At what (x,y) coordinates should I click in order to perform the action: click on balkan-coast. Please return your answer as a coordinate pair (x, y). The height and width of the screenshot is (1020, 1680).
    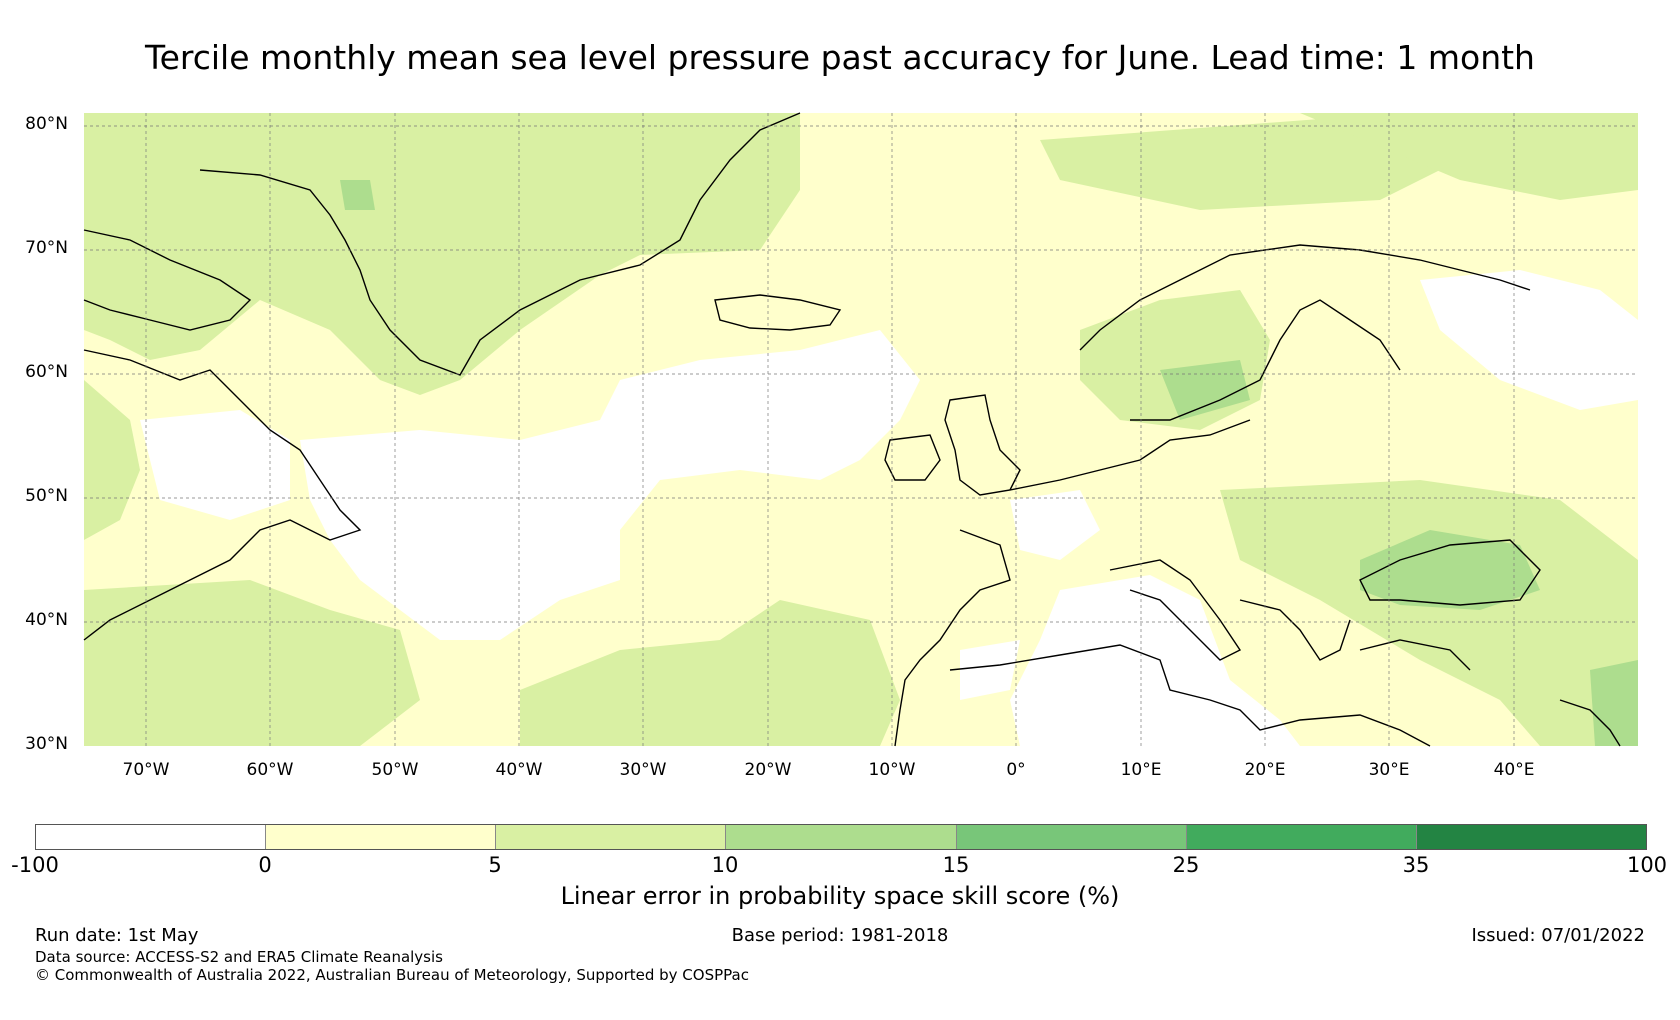
    Looking at the image, I should click on (1295, 630).